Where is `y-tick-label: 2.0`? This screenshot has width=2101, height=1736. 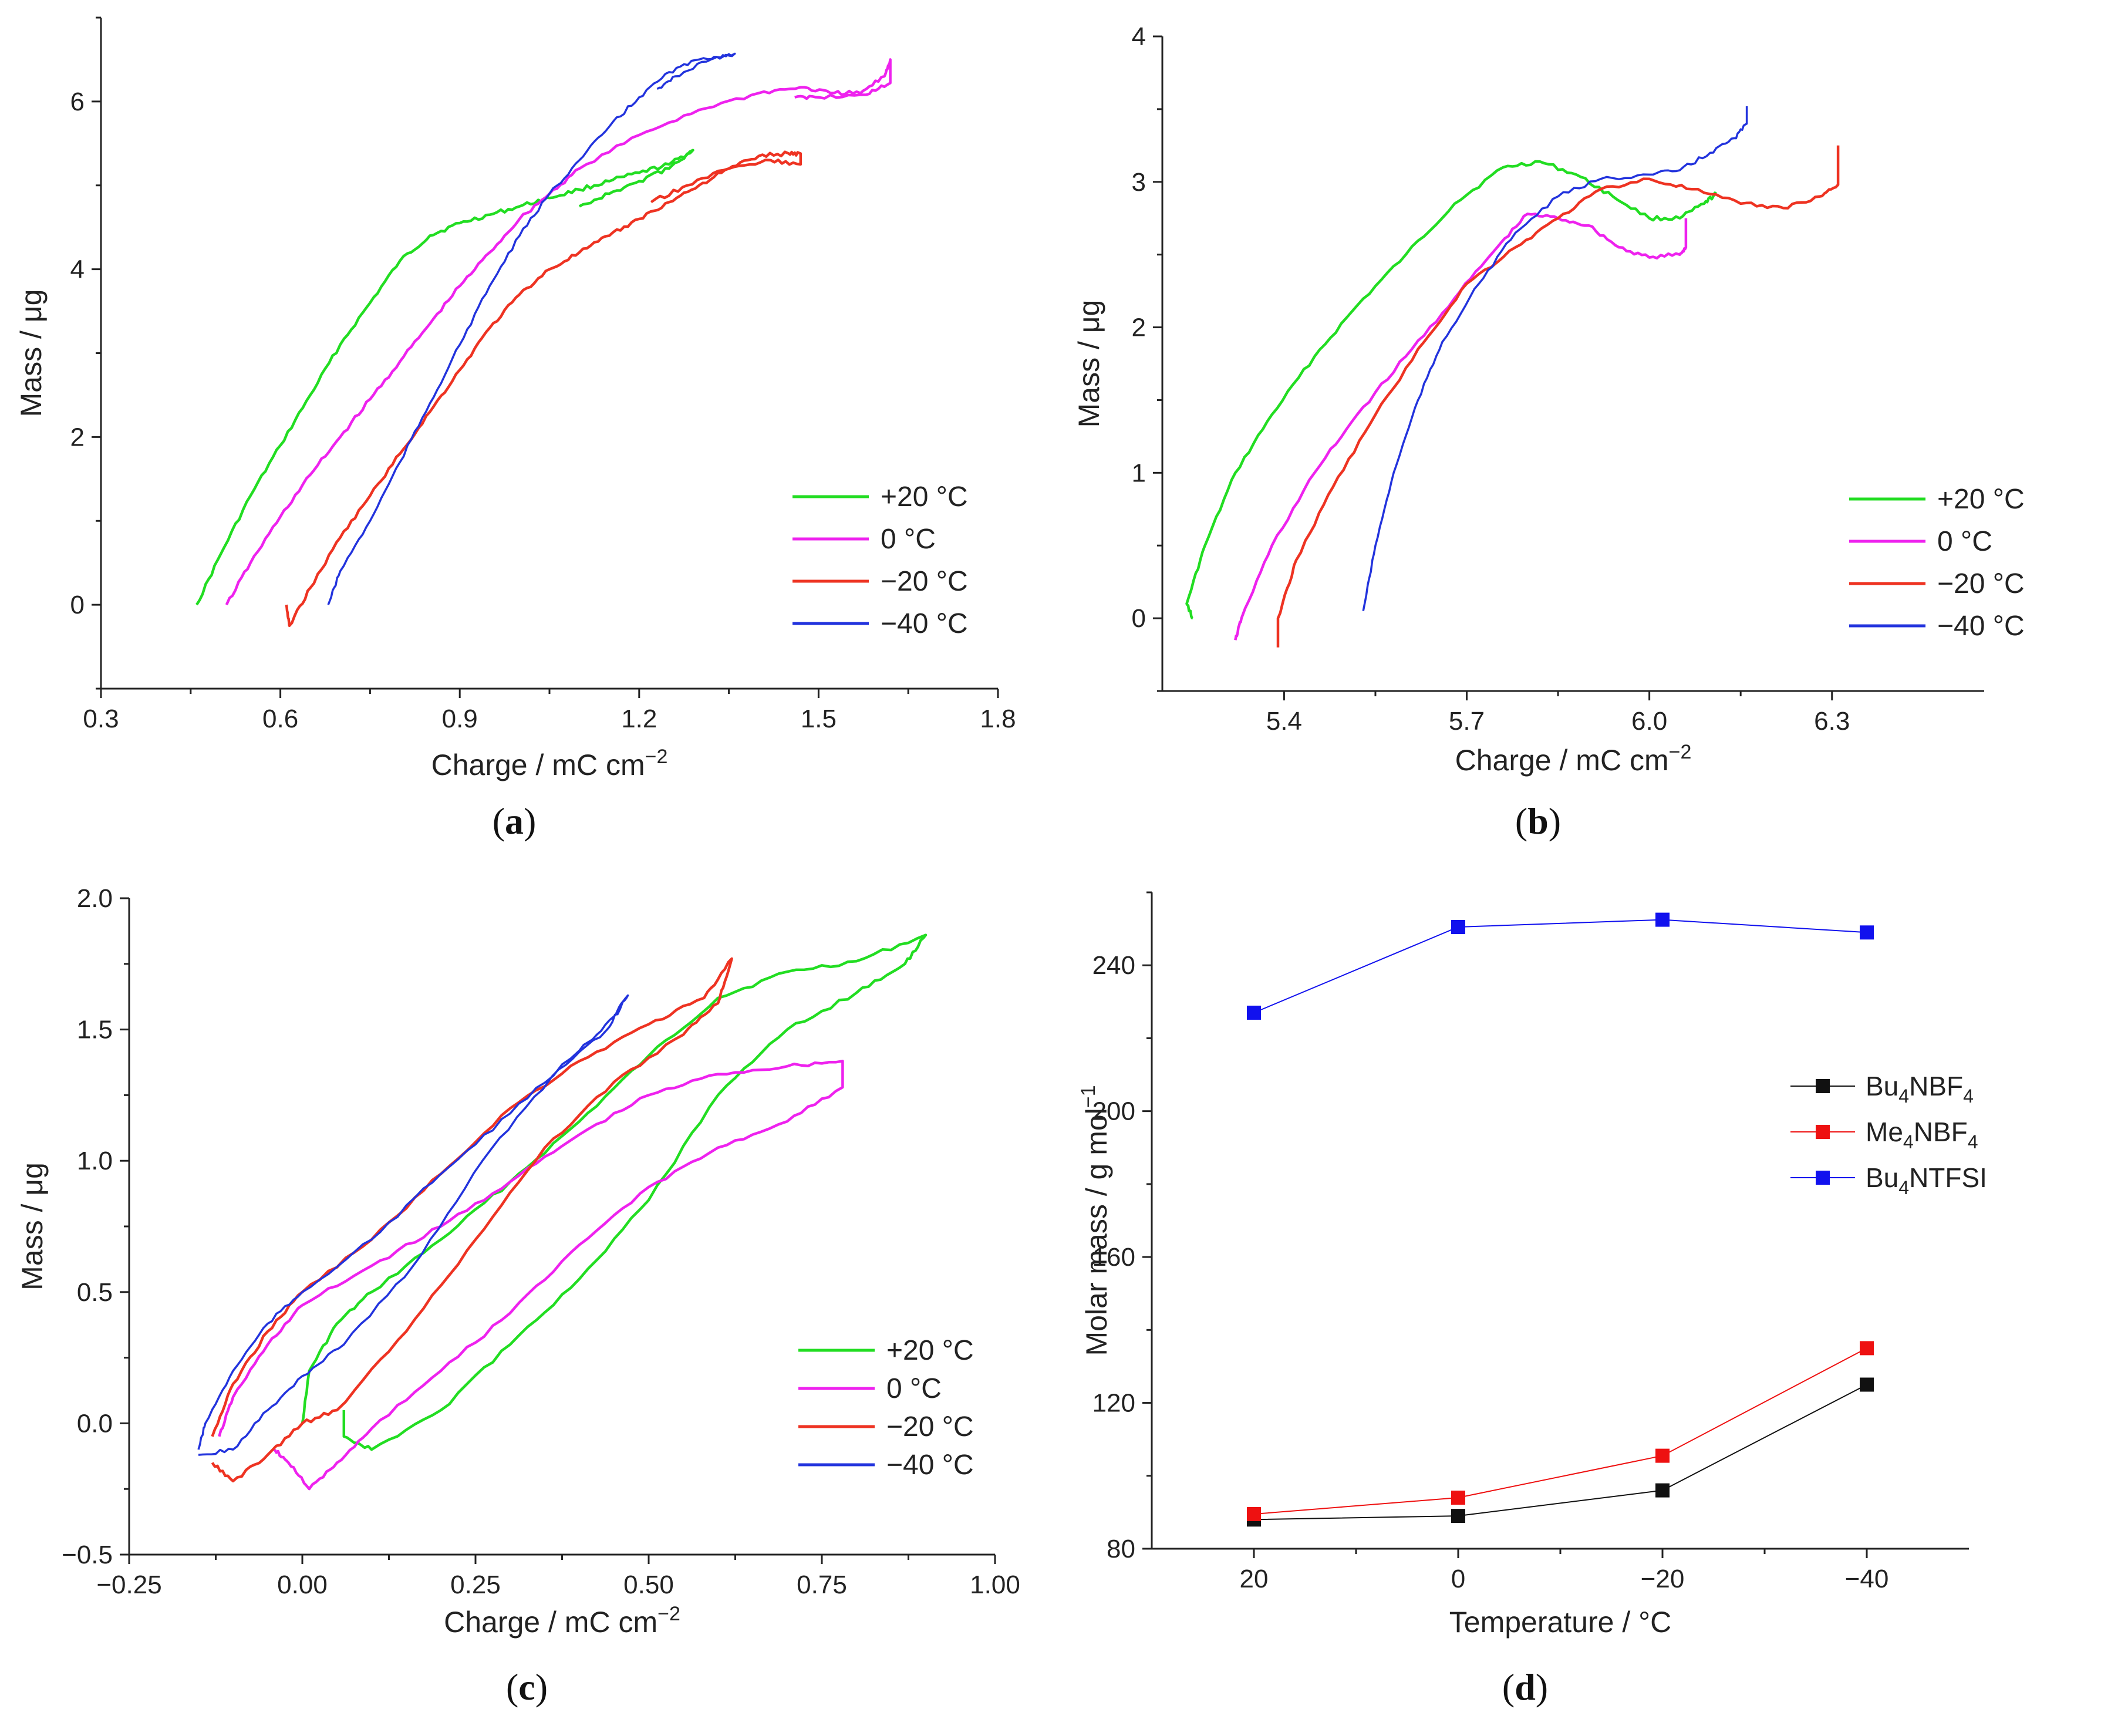
y-tick-label: 2.0 is located at coordinates (95, 898).